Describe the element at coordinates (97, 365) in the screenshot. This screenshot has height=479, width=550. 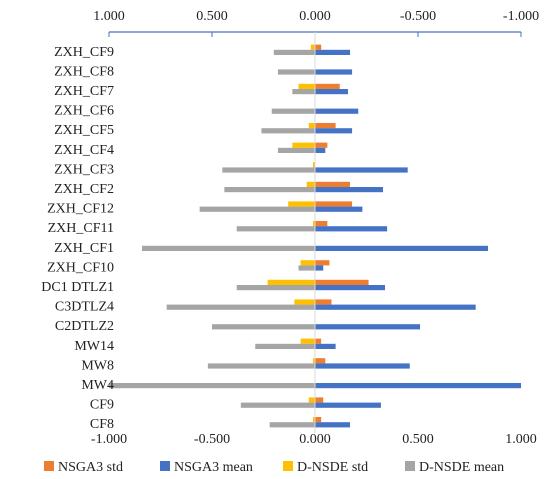
I see `category-label: MW8` at that location.